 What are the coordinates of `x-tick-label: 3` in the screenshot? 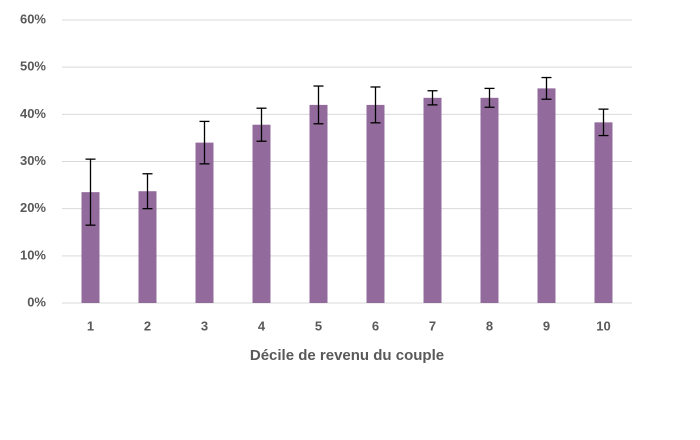 It's located at (204, 325).